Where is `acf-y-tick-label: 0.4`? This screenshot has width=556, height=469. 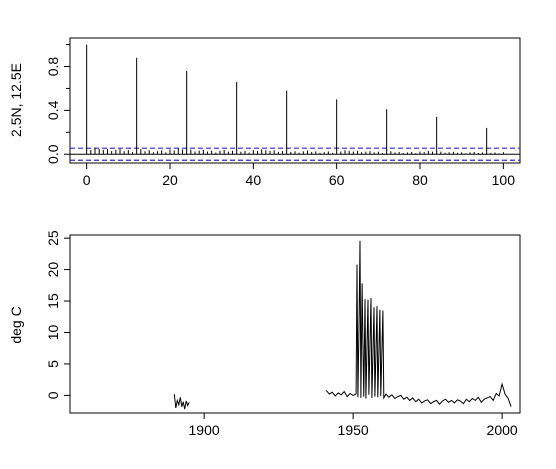 acf-y-tick-label: 0.4 is located at coordinates (53, 110).